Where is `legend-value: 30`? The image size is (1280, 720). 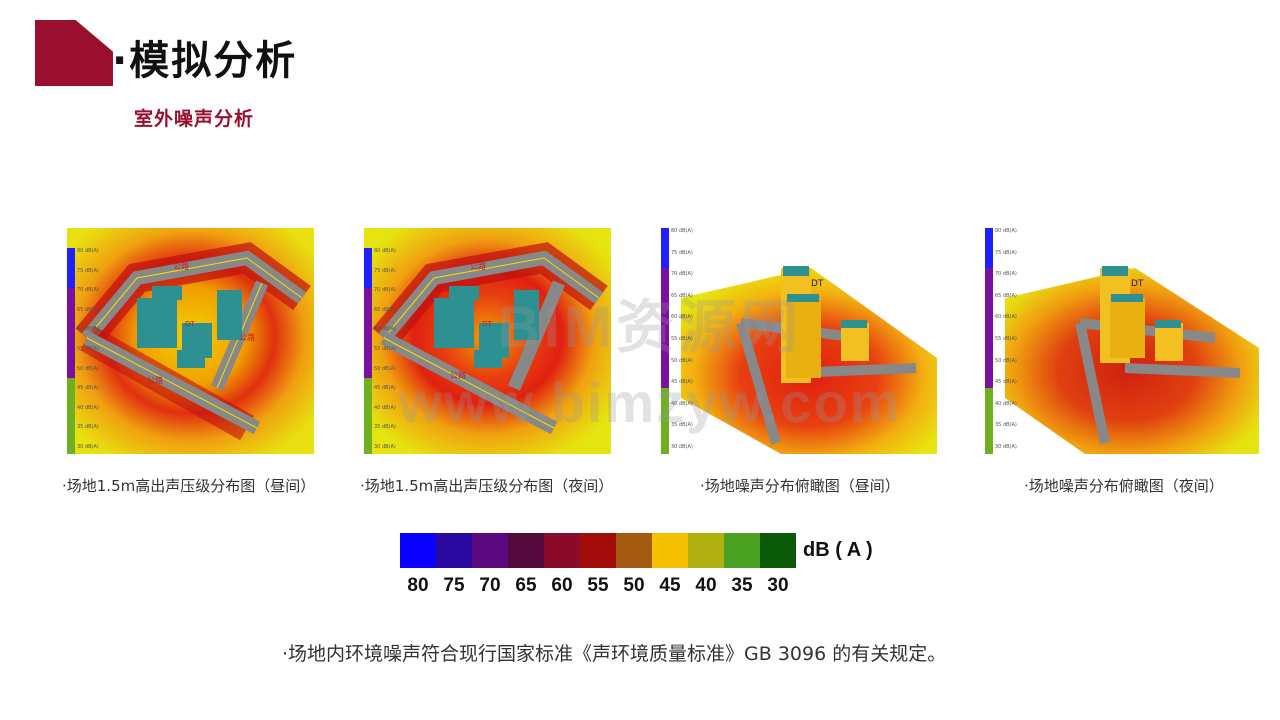
legend-value: 30 is located at coordinates (778, 585).